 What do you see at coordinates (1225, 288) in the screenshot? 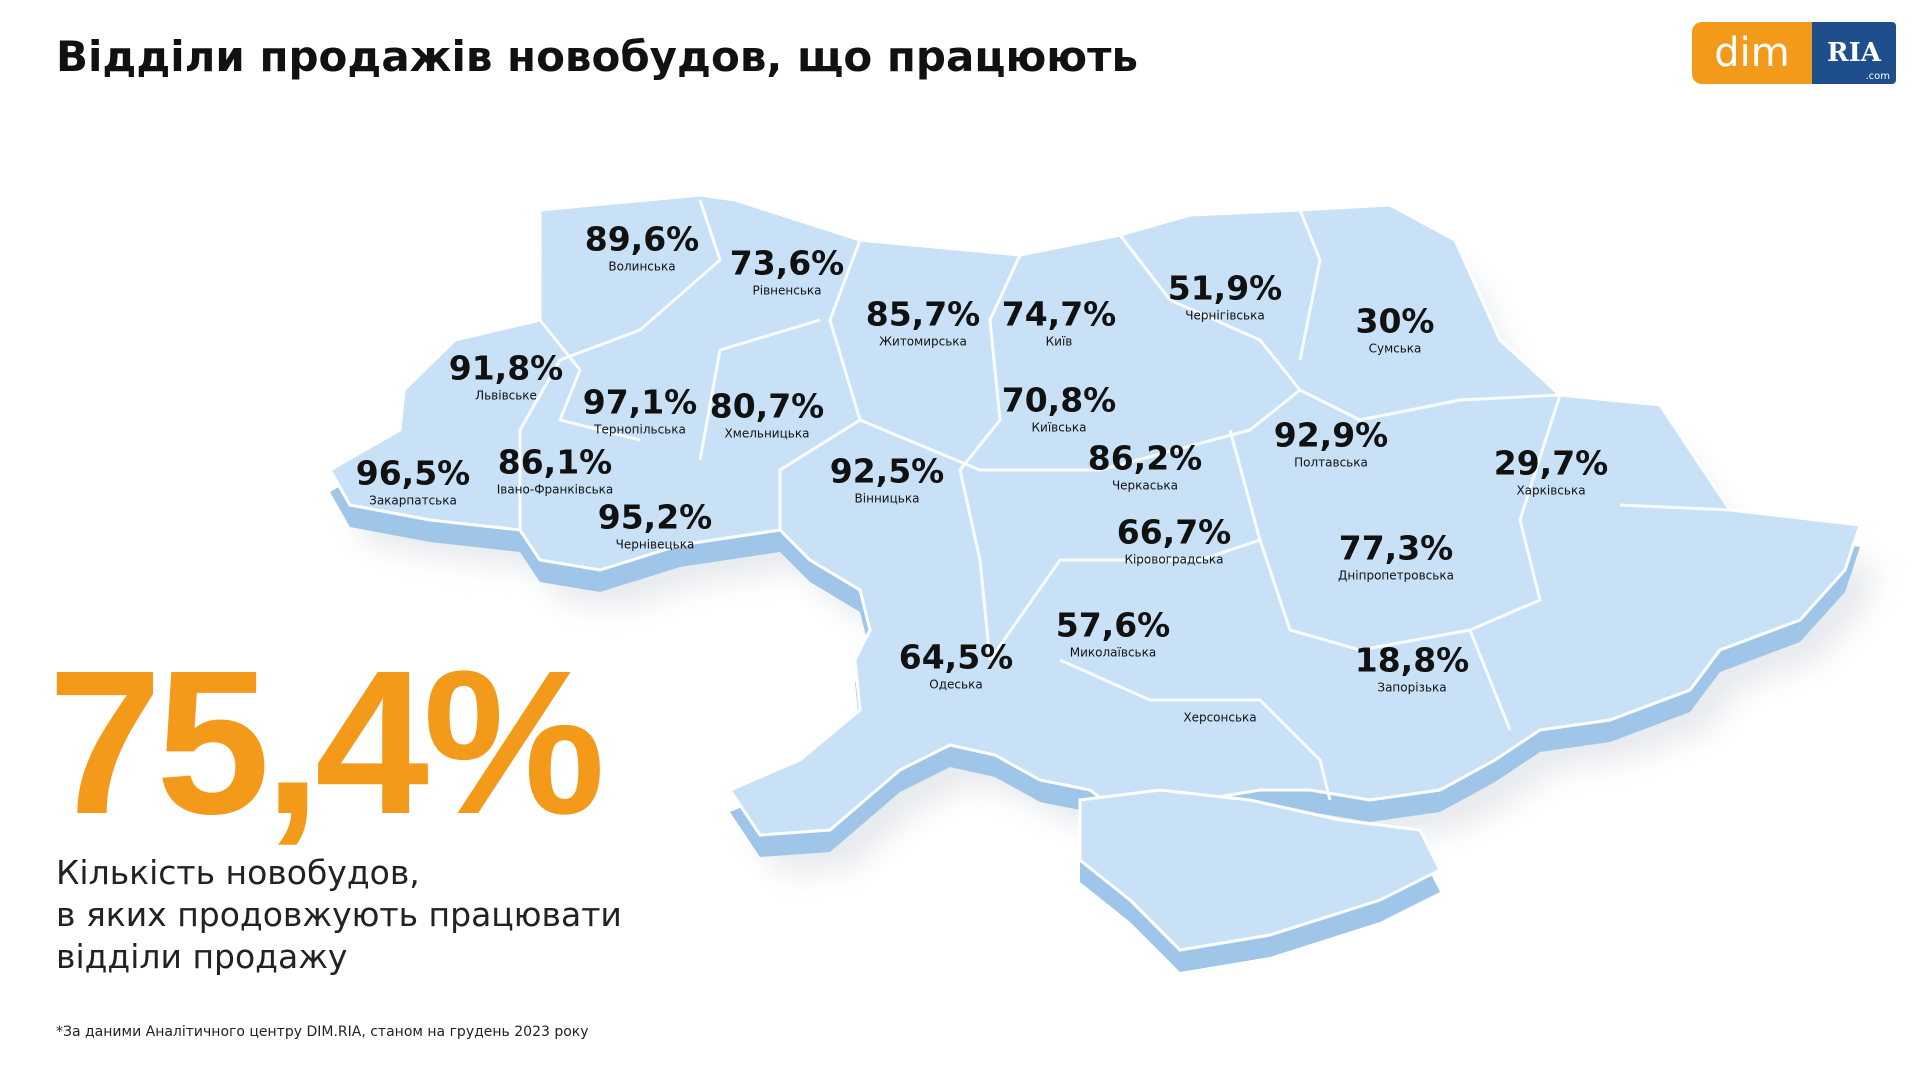
I see `region-value: 51,9%` at bounding box center [1225, 288].